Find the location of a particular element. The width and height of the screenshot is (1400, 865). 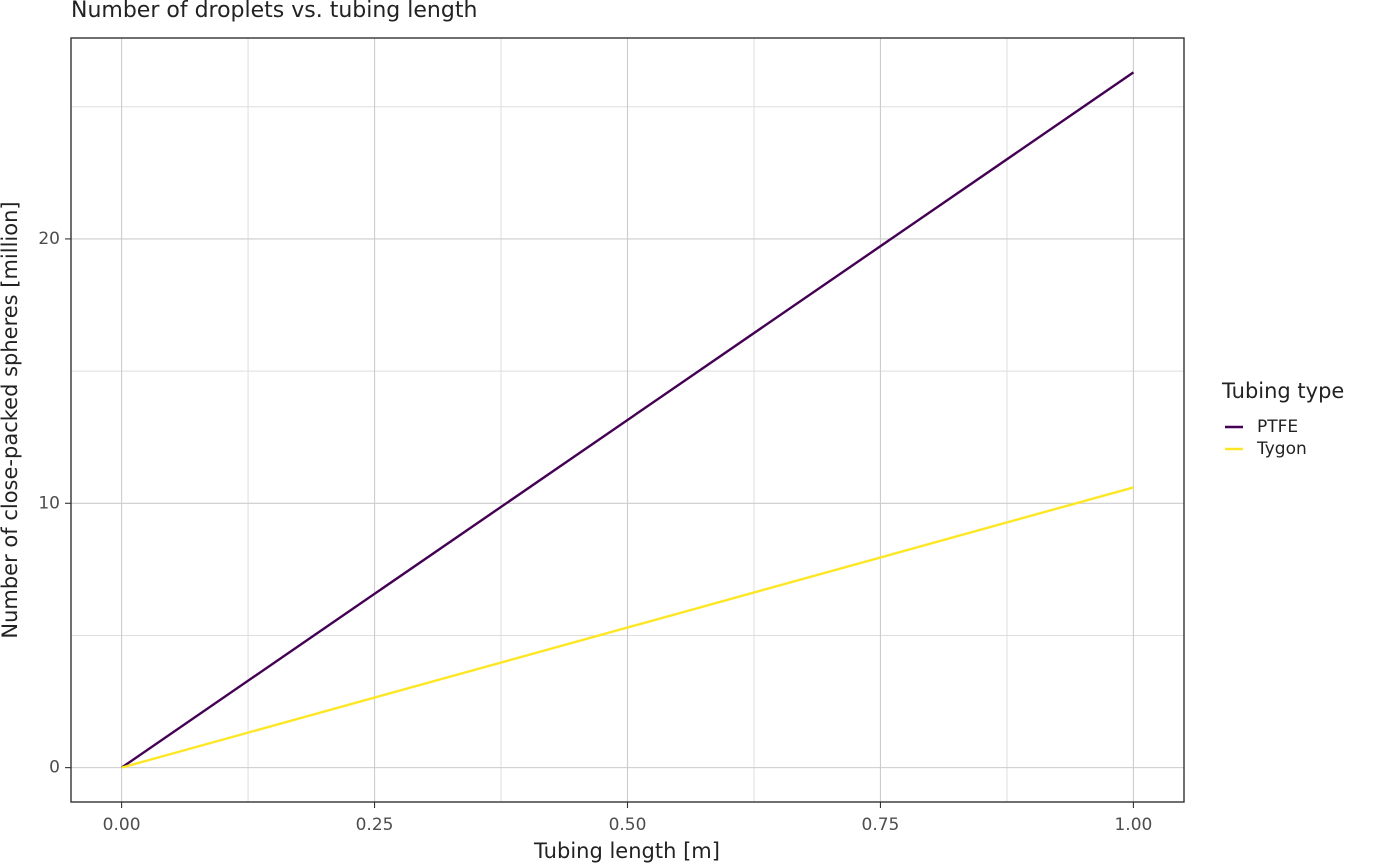

x-axis-title: Tubing length [m] is located at coordinates (626, 851).